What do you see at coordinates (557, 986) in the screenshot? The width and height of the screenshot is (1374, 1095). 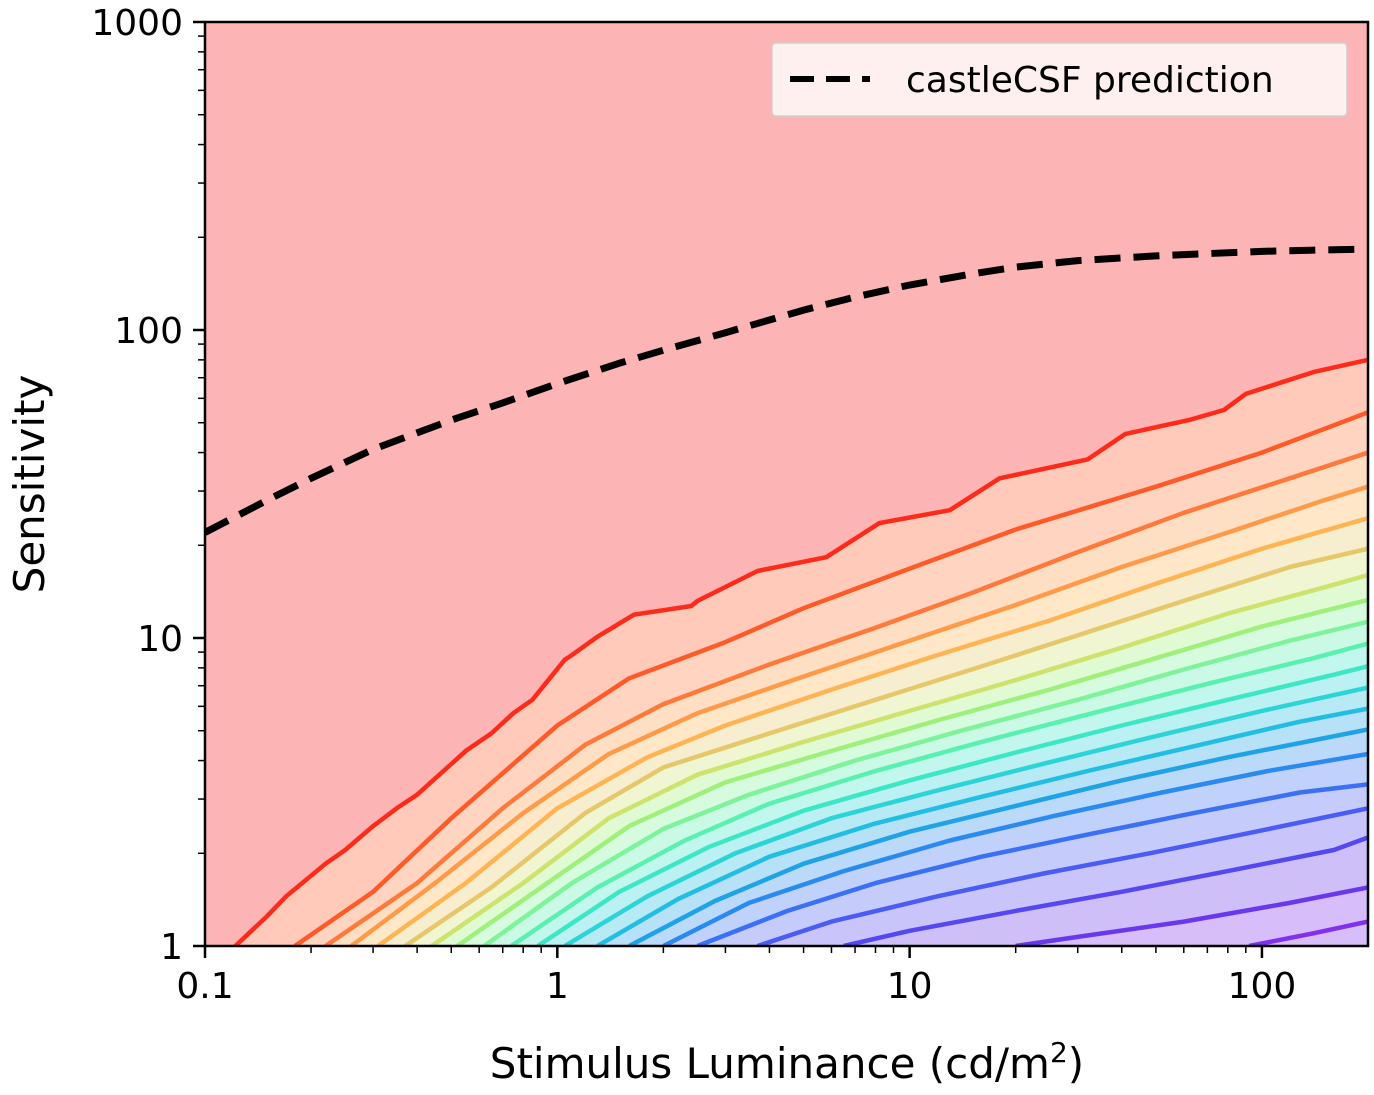 I see `x-tick-label: 1` at bounding box center [557, 986].